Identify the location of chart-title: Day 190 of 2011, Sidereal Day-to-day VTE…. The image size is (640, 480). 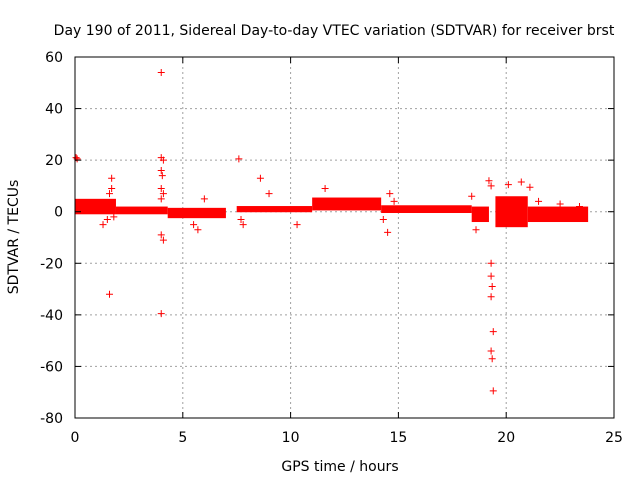
(334, 31).